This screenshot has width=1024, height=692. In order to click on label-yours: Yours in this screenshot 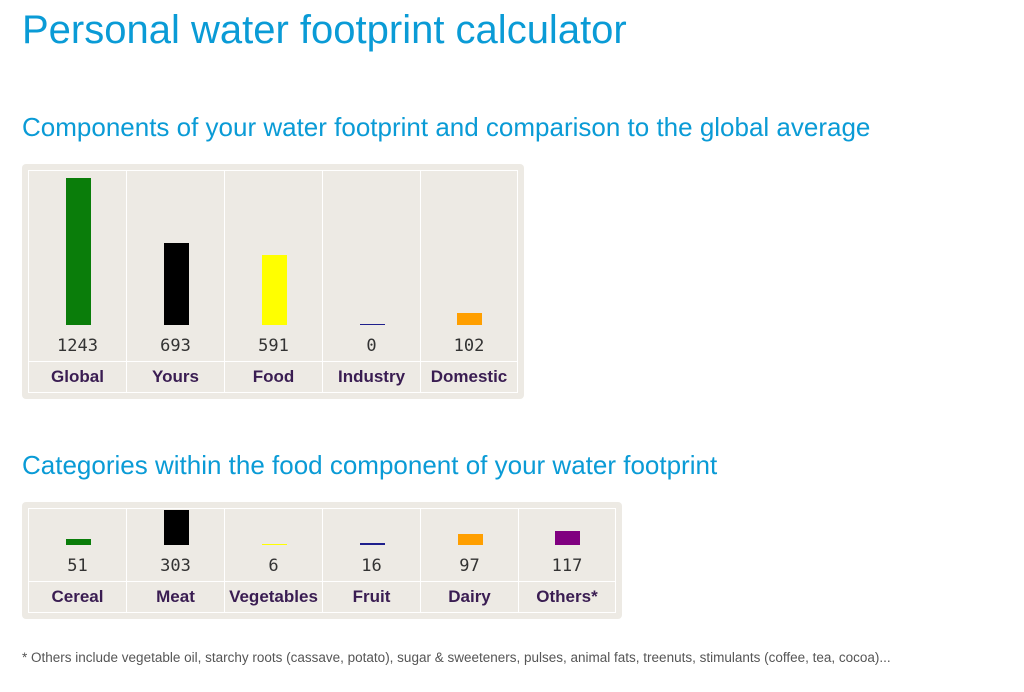, I will do `click(175, 377)`.